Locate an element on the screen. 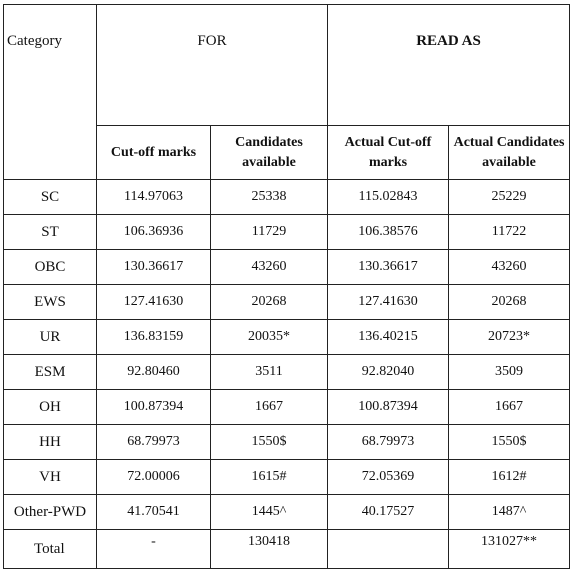 The width and height of the screenshot is (573, 569). category-cell: ST is located at coordinates (50, 232).